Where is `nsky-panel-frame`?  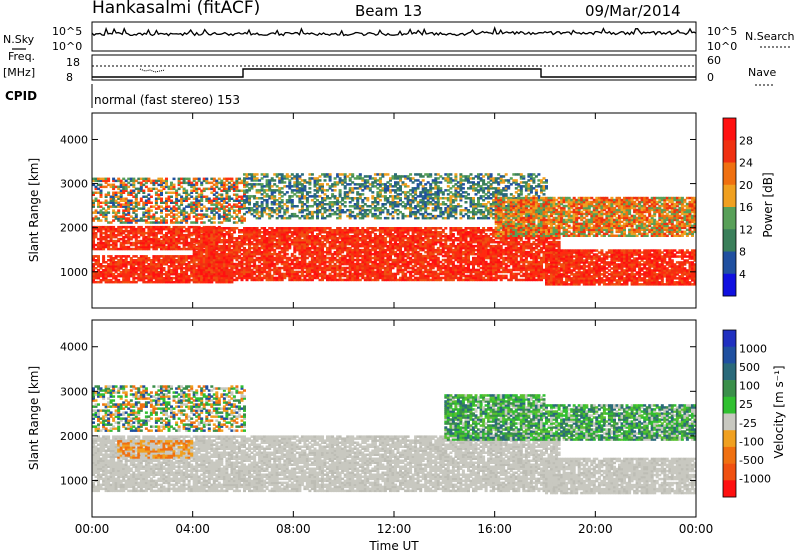 nsky-panel-frame is located at coordinates (394, 36).